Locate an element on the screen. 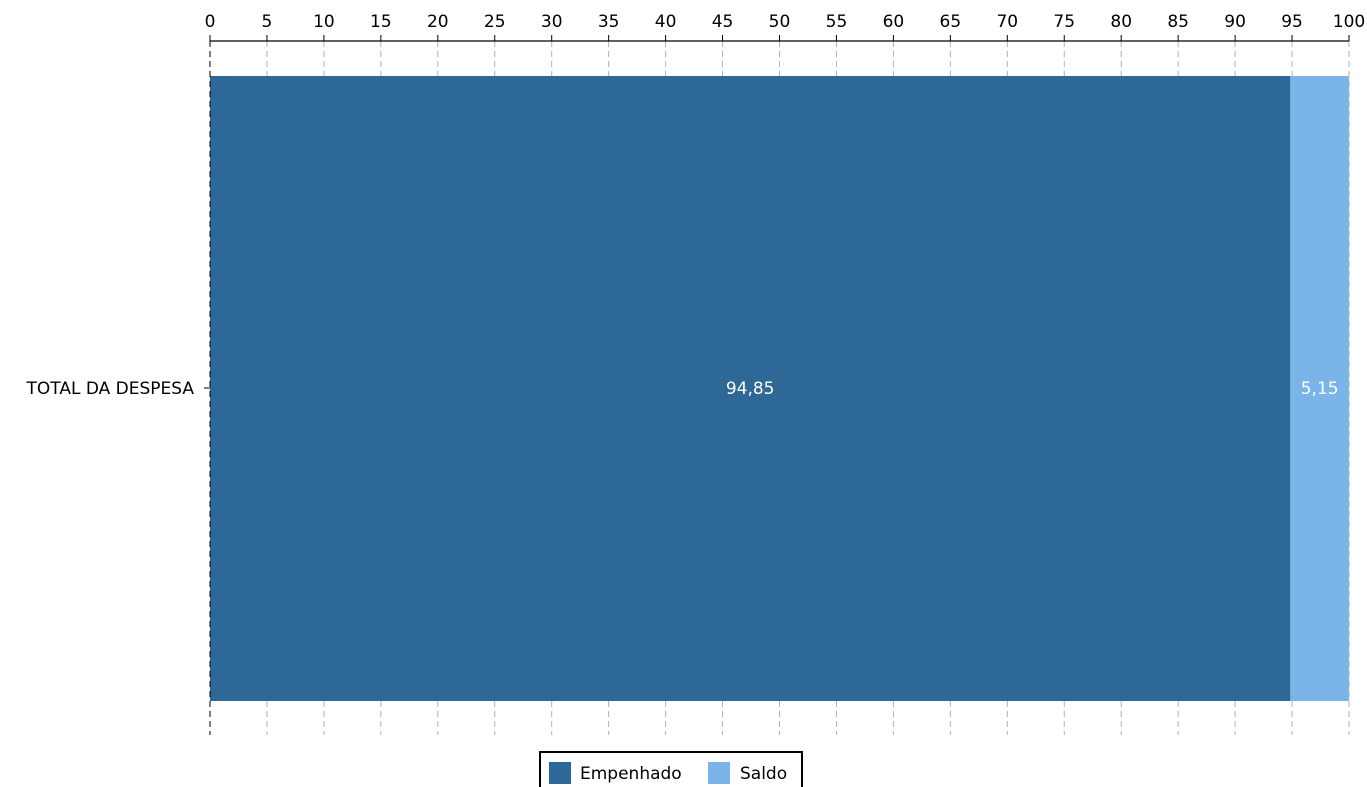 Image resolution: width=1367 pixels, height=787 pixels. x-tick-label: 65 is located at coordinates (951, 22).